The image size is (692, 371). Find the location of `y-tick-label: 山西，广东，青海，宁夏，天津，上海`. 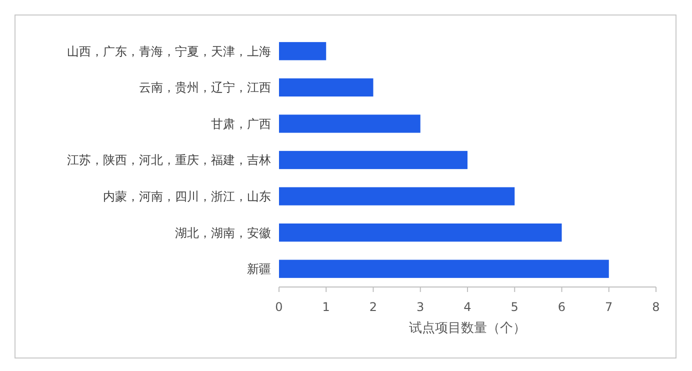

y-tick-label: 山西，广东，青海，宁夏，天津，上海 is located at coordinates (169, 51).